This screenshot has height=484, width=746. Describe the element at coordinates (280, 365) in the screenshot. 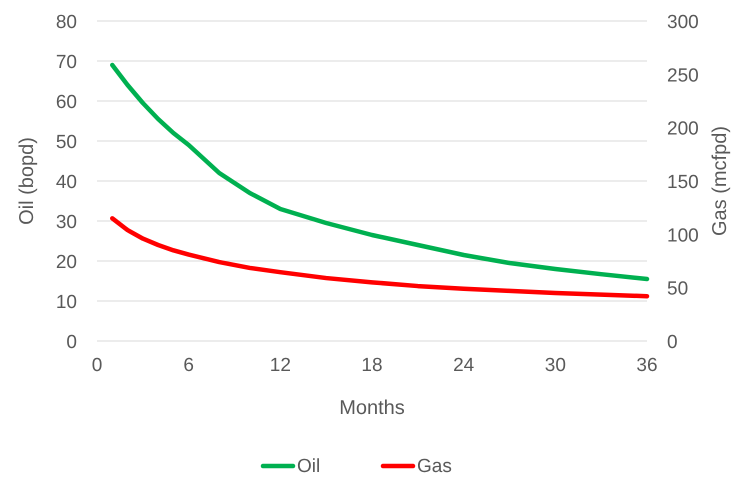

I see `x-tick-label: 12` at that location.